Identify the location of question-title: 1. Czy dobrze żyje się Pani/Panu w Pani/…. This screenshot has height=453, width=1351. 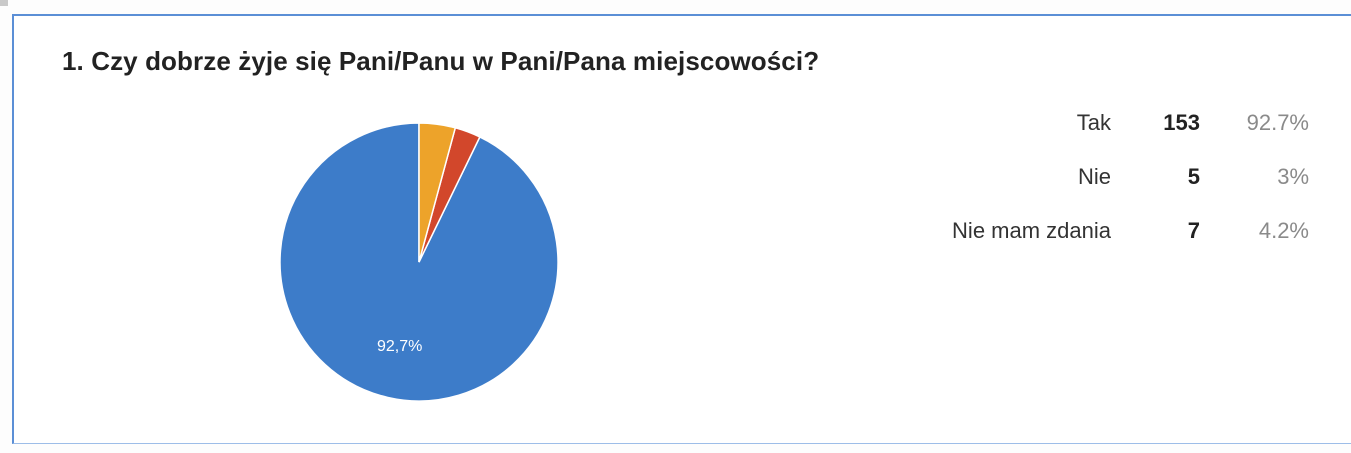
(441, 61).